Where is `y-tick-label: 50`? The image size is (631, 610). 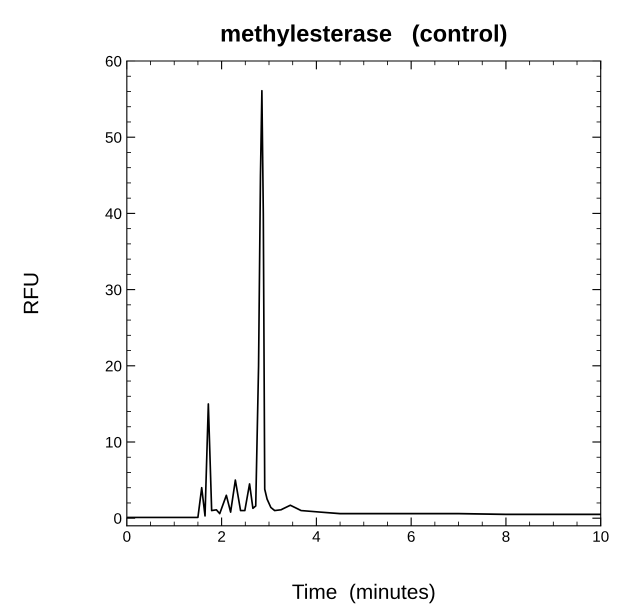
y-tick-label: 50 is located at coordinates (114, 137).